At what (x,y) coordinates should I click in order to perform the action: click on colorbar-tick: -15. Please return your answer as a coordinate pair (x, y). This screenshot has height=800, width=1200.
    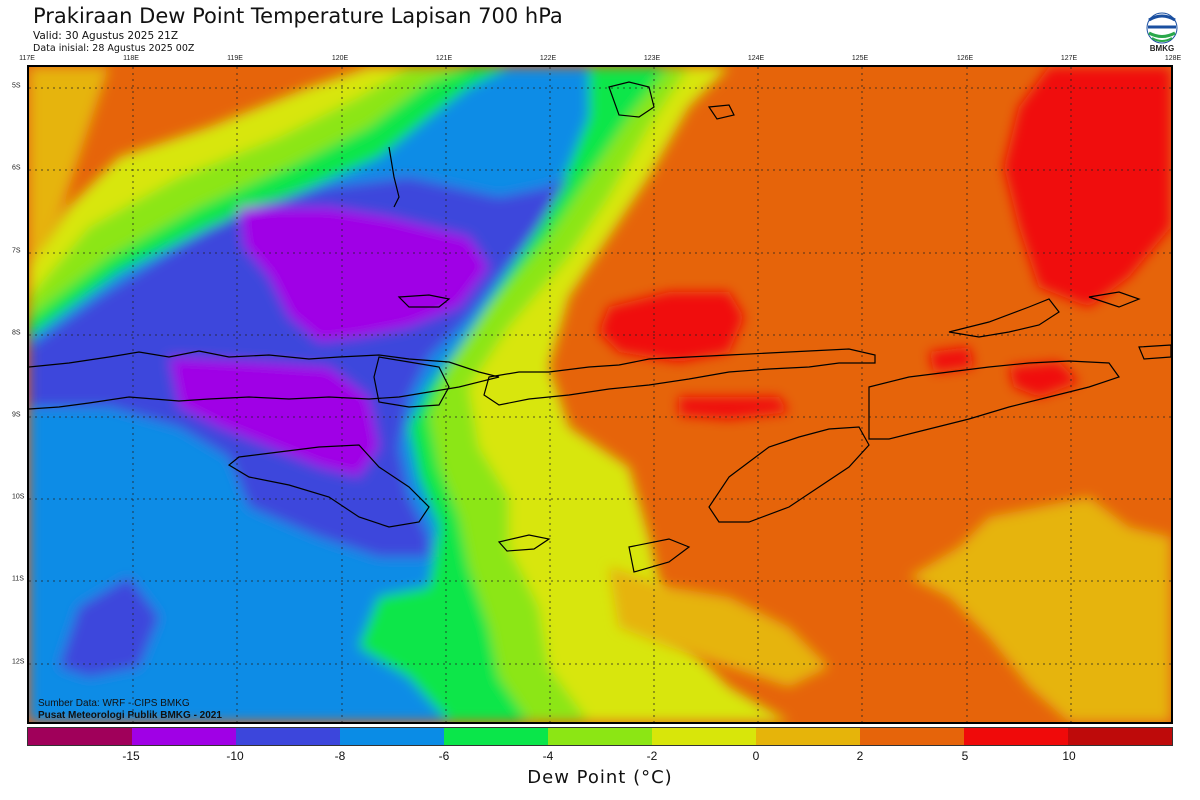
    Looking at the image, I should click on (131, 756).